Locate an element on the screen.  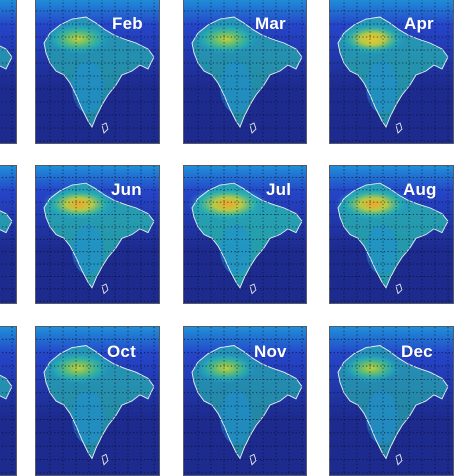
map-panel-jun: Jun is located at coordinates (97, 234).